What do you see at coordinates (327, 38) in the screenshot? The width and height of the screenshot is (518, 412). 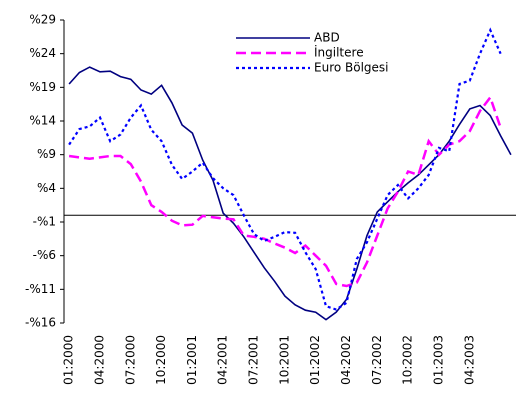 I see `legend-label: ABD` at bounding box center [327, 38].